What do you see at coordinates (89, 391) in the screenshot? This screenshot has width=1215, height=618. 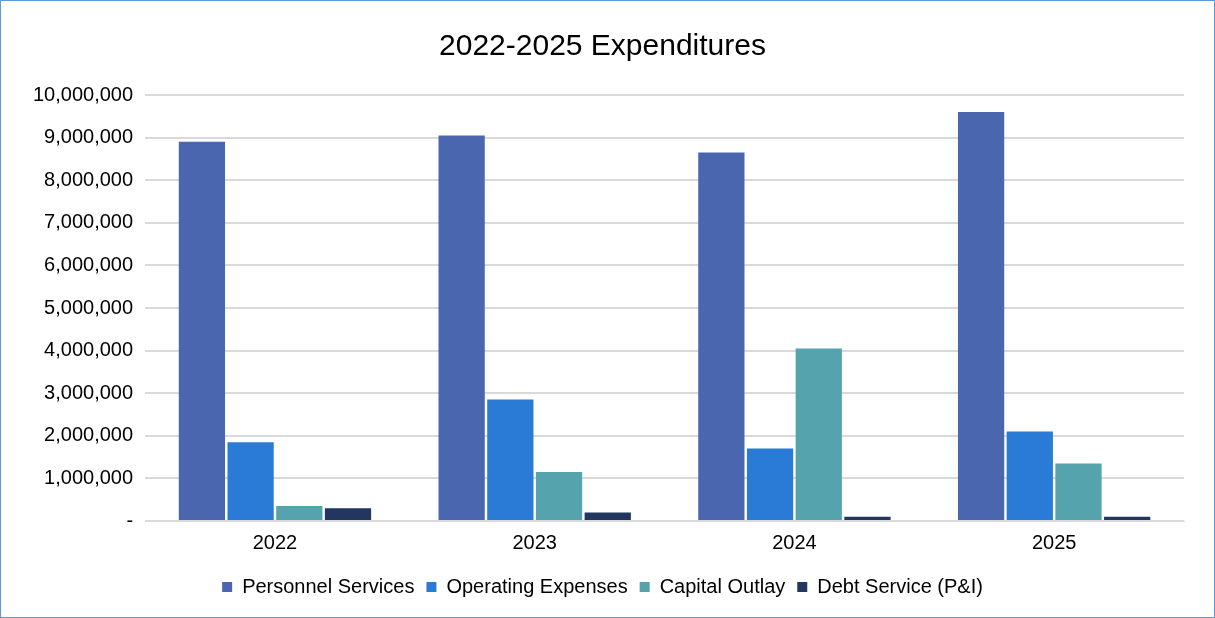 I see `y-tick-label: 3,000,000` at bounding box center [89, 391].